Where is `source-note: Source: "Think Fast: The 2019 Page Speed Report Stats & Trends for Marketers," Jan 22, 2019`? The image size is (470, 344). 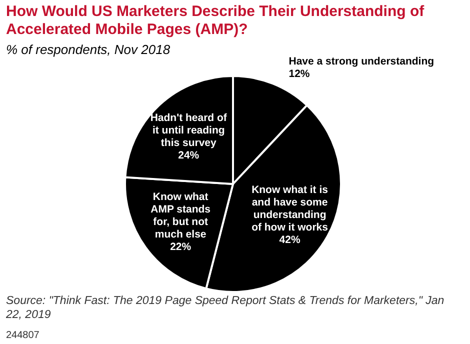
source-note: Source: "Think Fast: The 2019 Page Speed Report Stats & Trends for Marketers," Jan 22, 2019 is located at coordinates (224, 308).